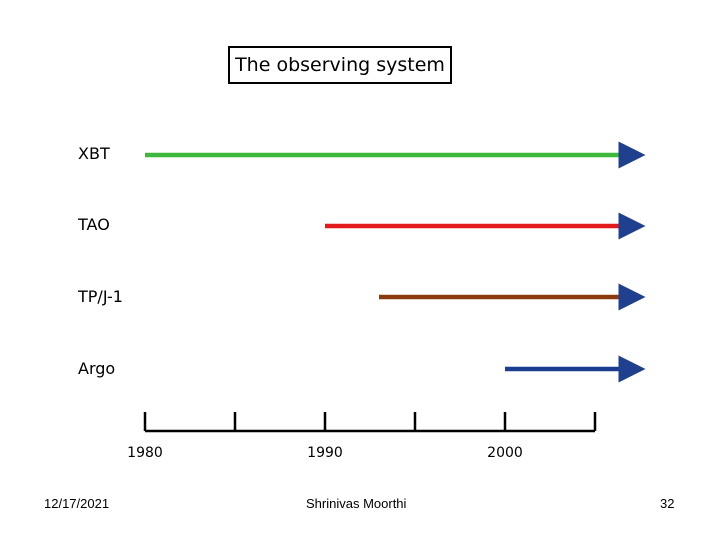 Image resolution: width=720 pixels, height=540 pixels. Describe the element at coordinates (325, 453) in the screenshot. I see `axis-label-1990: 1990` at that location.